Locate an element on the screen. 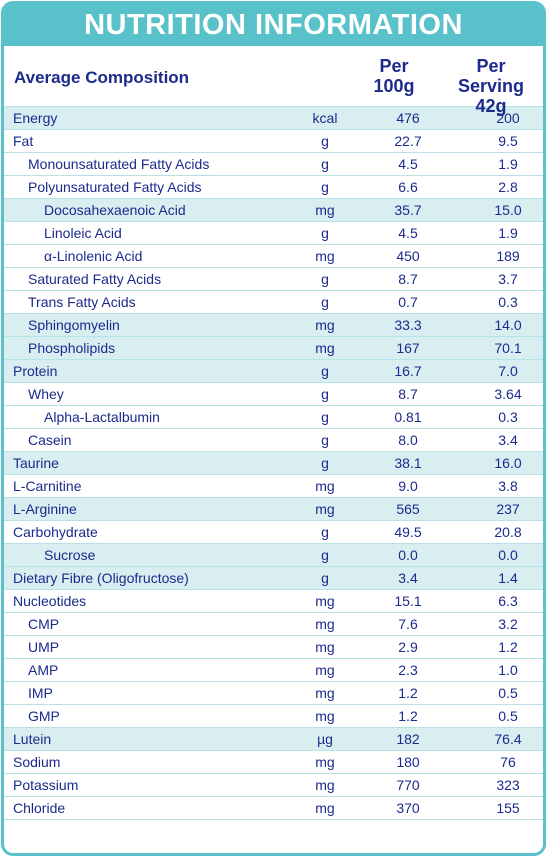 The image size is (547, 859). value-per-100g: 6.6 is located at coordinates (408, 187).